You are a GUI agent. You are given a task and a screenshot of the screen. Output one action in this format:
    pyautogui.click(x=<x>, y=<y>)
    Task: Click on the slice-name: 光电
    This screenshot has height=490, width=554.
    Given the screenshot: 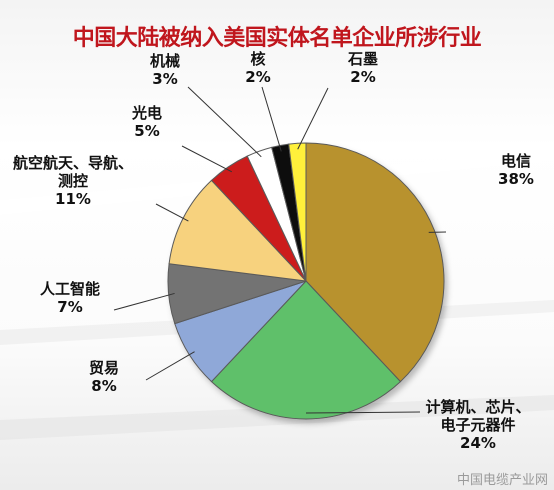 What is the action you would take?
    pyautogui.click(x=146, y=113)
    